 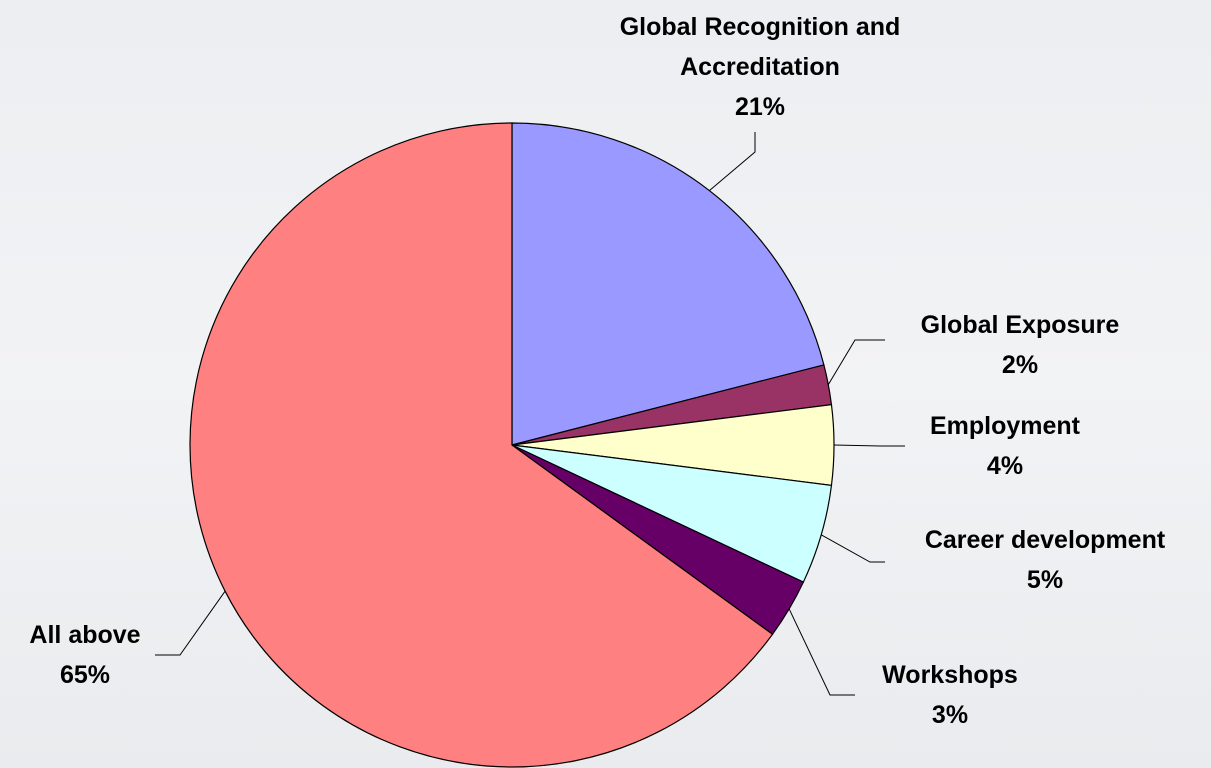 What do you see at coordinates (1045, 540) in the screenshot?
I see `category-name: Career development` at bounding box center [1045, 540].